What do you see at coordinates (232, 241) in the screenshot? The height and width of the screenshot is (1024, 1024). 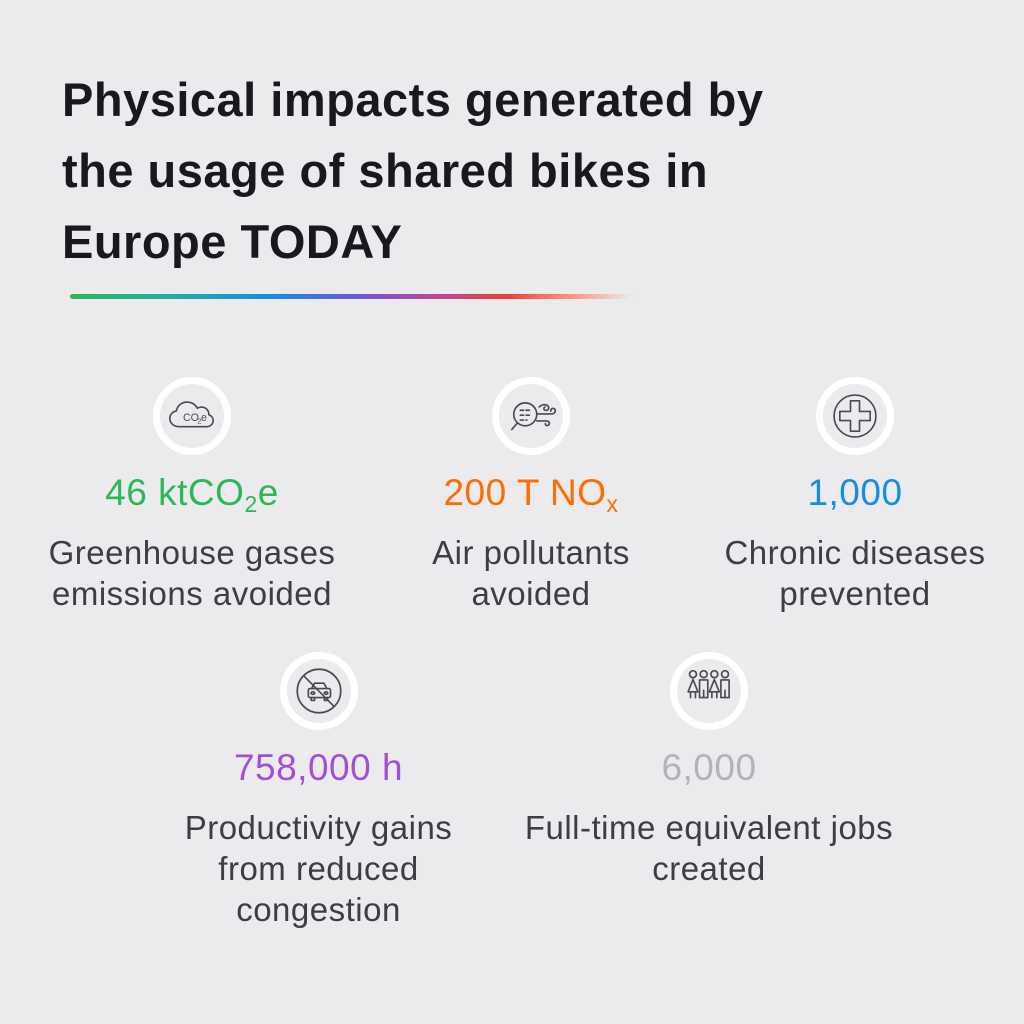 I see `page-title-line-3: Europe TODAY` at bounding box center [232, 241].